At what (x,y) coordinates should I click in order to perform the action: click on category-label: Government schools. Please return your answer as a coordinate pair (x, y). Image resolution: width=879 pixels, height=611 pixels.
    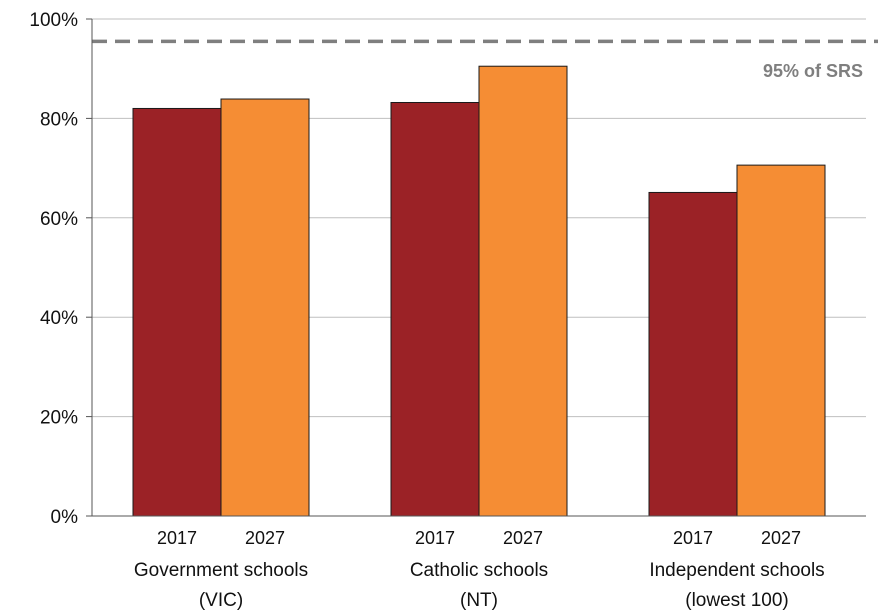
    Looking at the image, I should click on (221, 570).